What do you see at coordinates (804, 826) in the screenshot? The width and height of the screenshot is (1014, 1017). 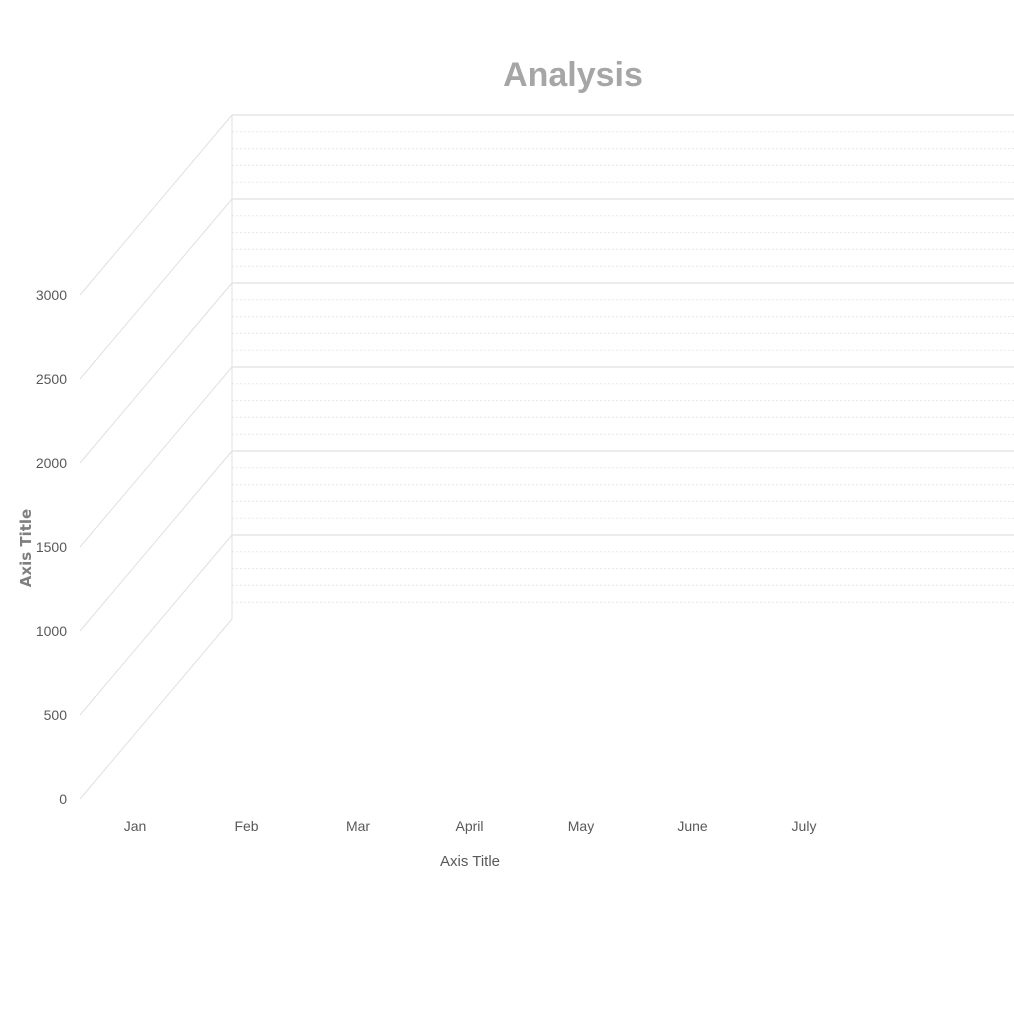 I see `x-tick-label: July` at bounding box center [804, 826].